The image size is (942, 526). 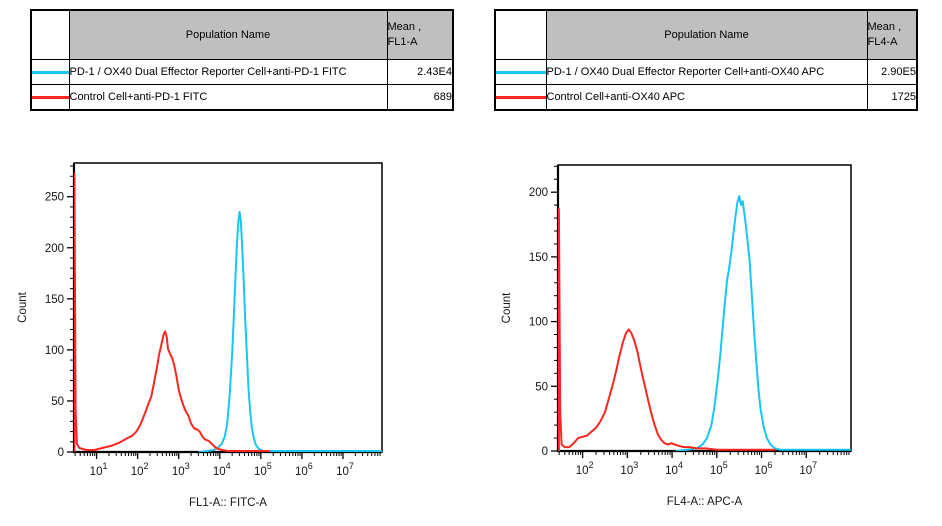 I want to click on table-header-row: Population Name Mean , FL4-A, so click(x=706, y=34).